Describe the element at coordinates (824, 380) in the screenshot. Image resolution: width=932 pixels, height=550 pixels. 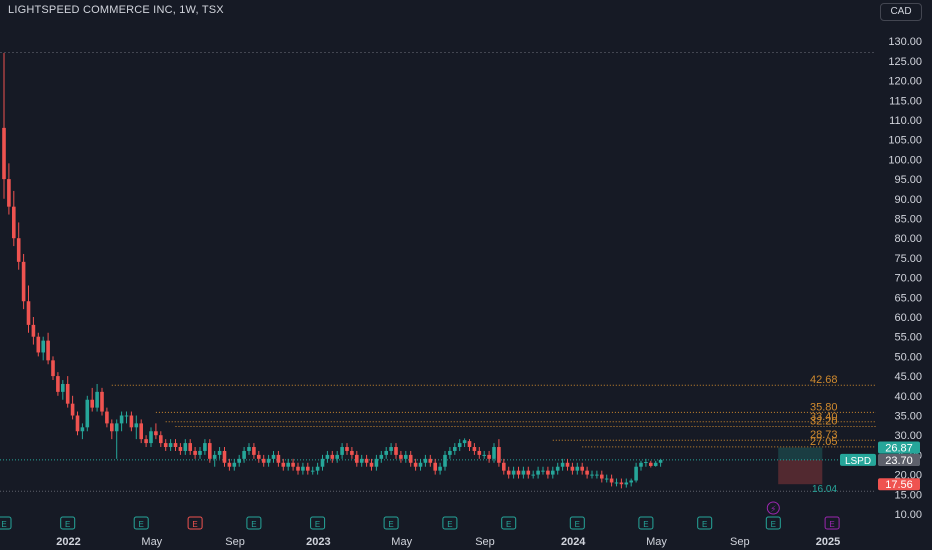
I see `level-label: 42.68` at that location.